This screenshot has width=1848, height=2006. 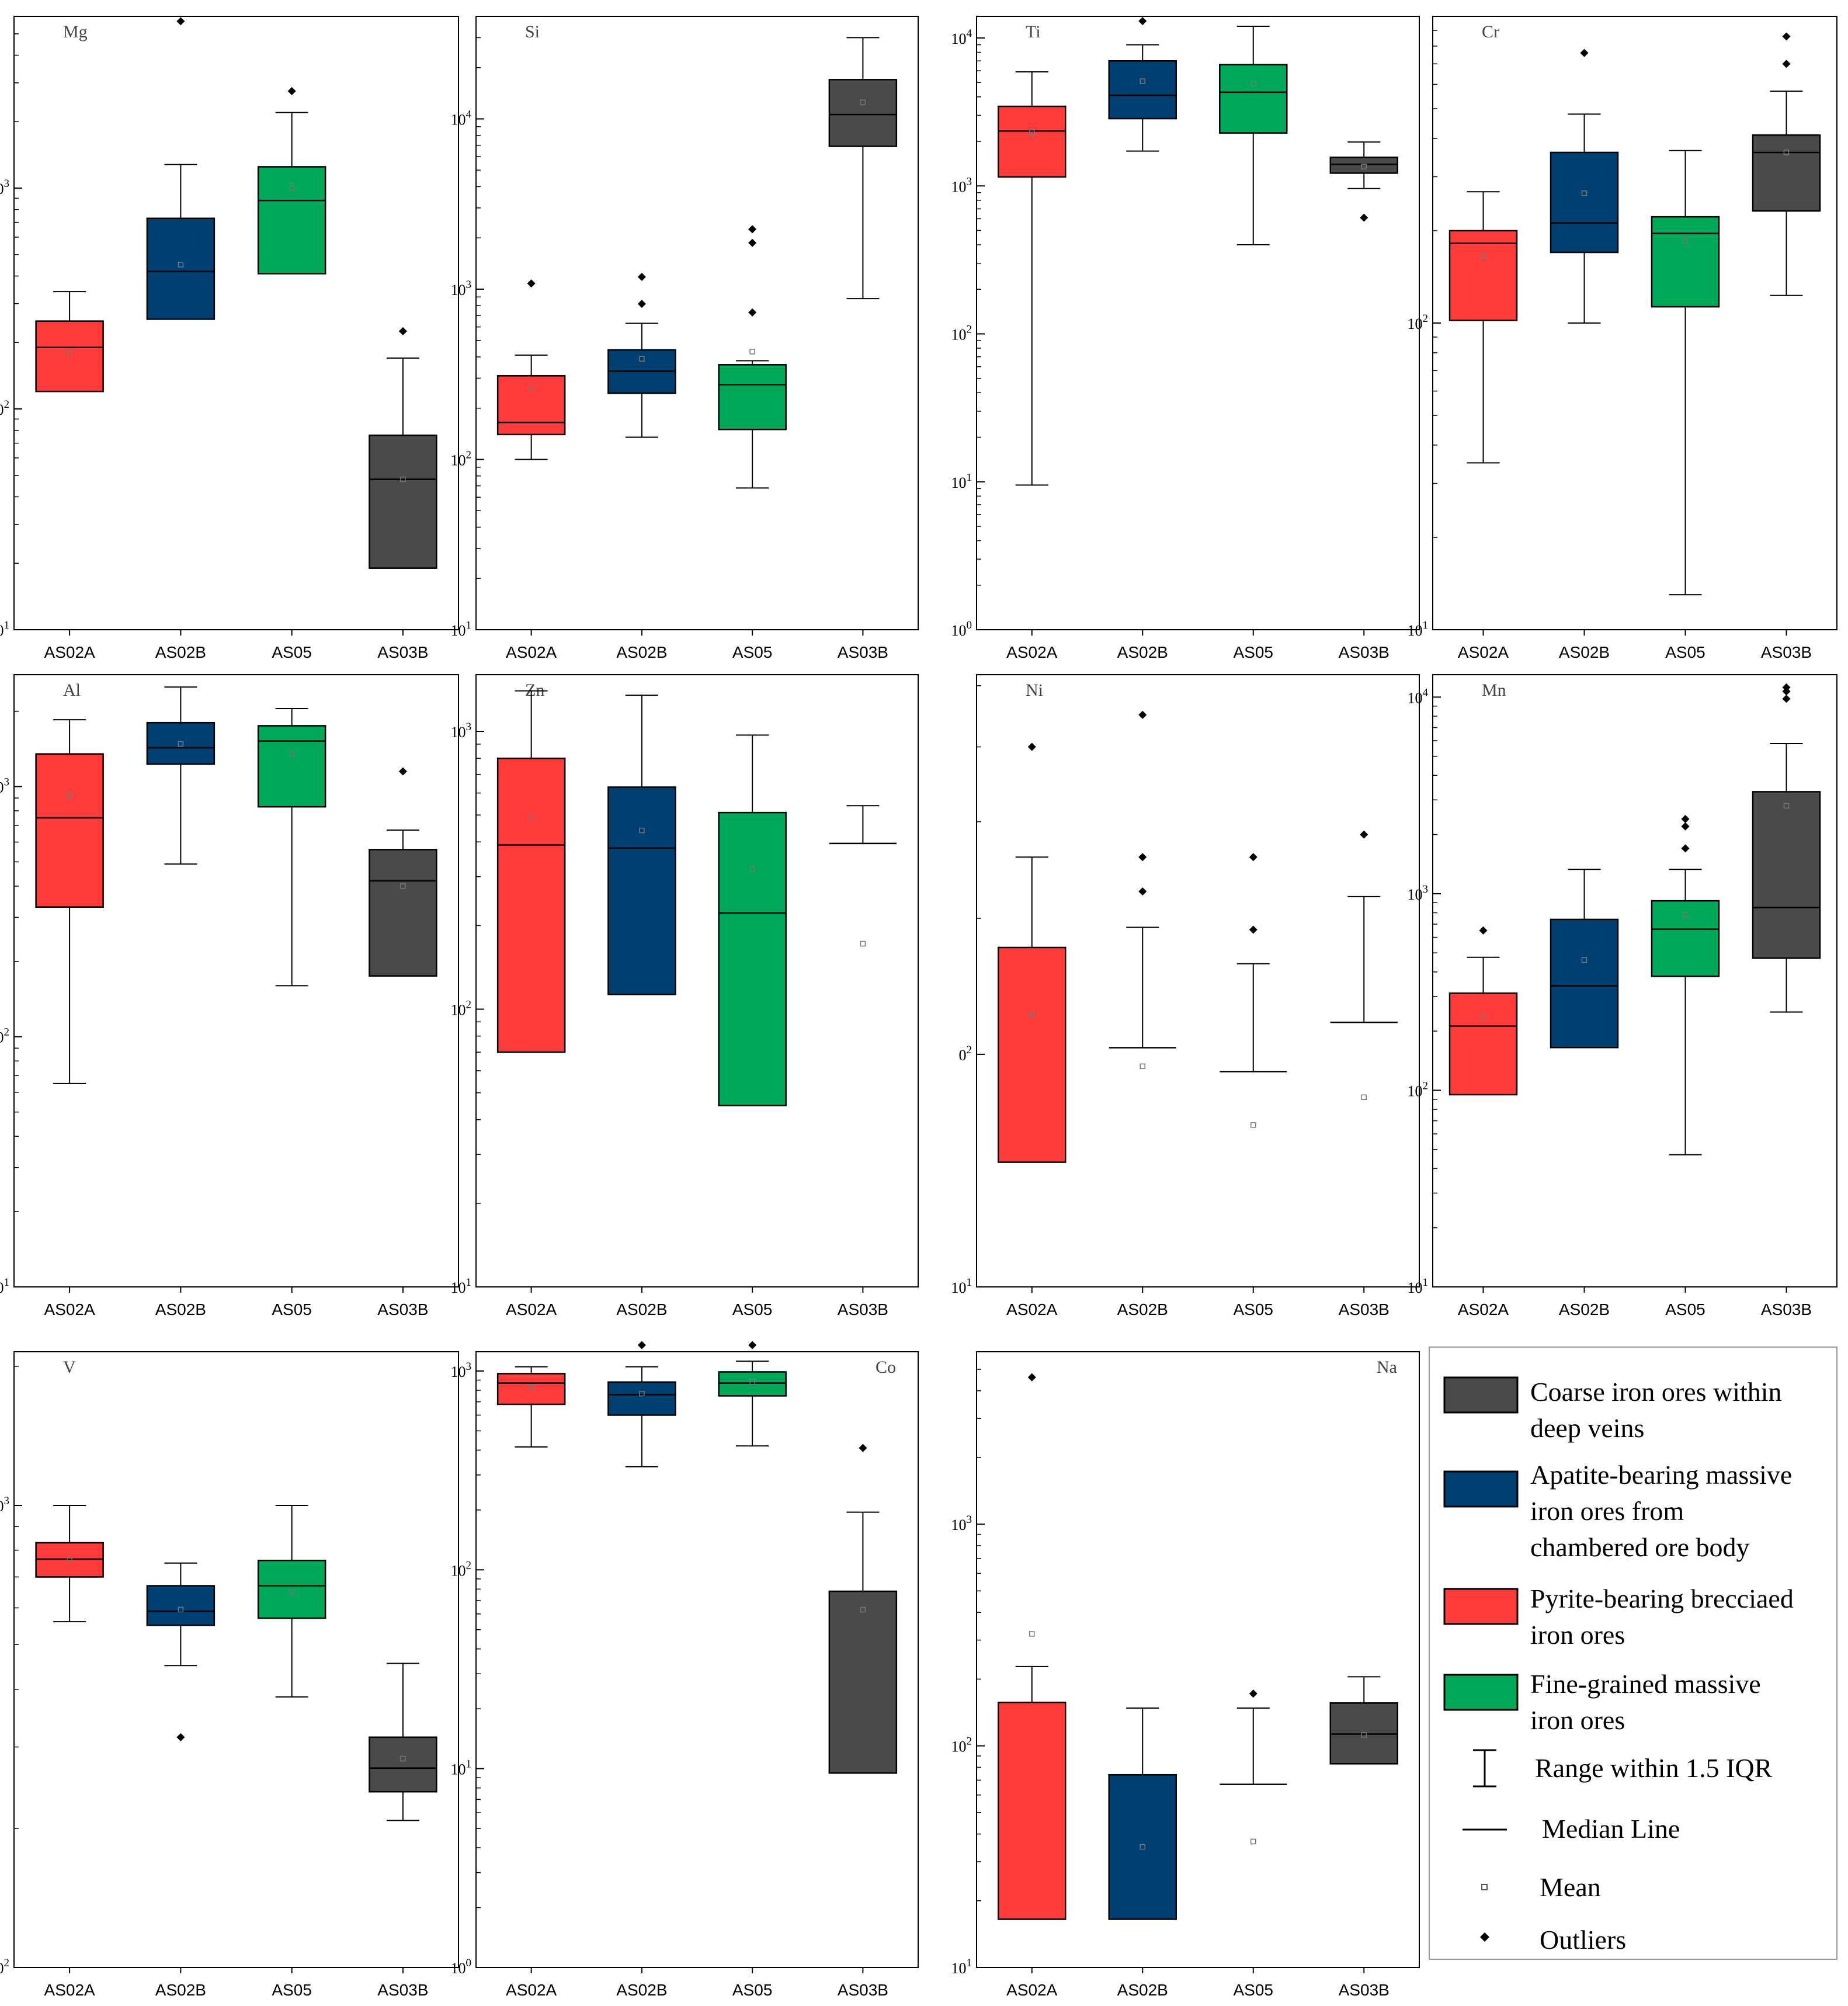 I want to click on element-label: Zn, so click(x=534, y=690).